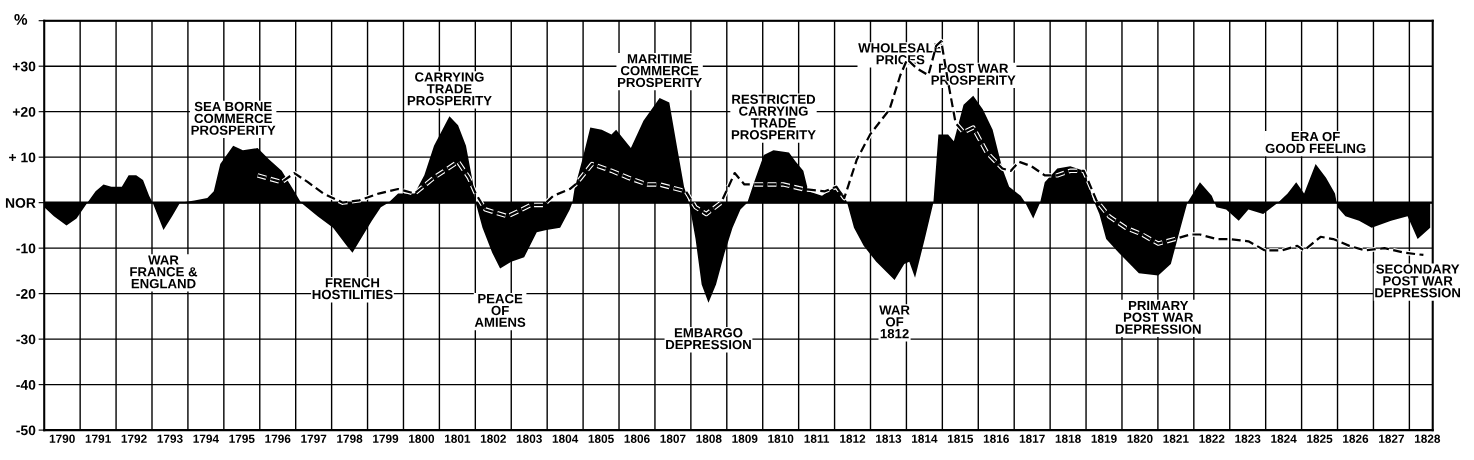 Image resolution: width=1474 pixels, height=460 pixels. What do you see at coordinates (659, 71) in the screenshot?
I see `annotation: MARITIME COMMERCE PROSPERITY` at bounding box center [659, 71].